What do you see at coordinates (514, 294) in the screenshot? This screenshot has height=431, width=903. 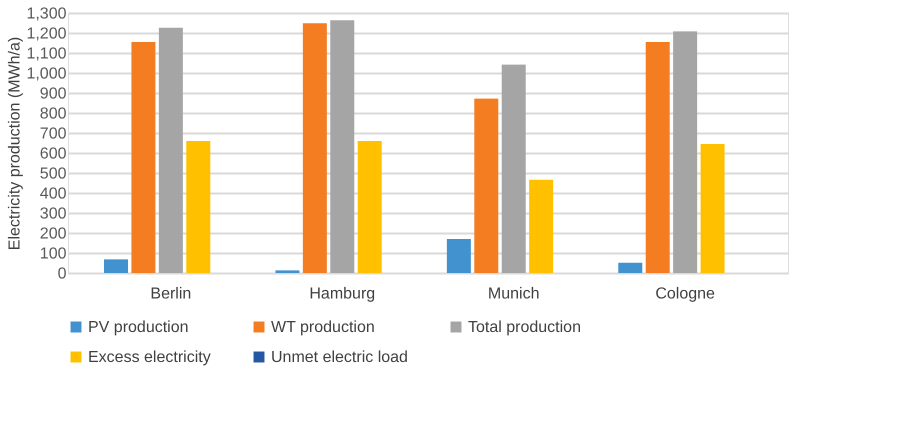 I see `x-tick-label: Munich` at bounding box center [514, 294].